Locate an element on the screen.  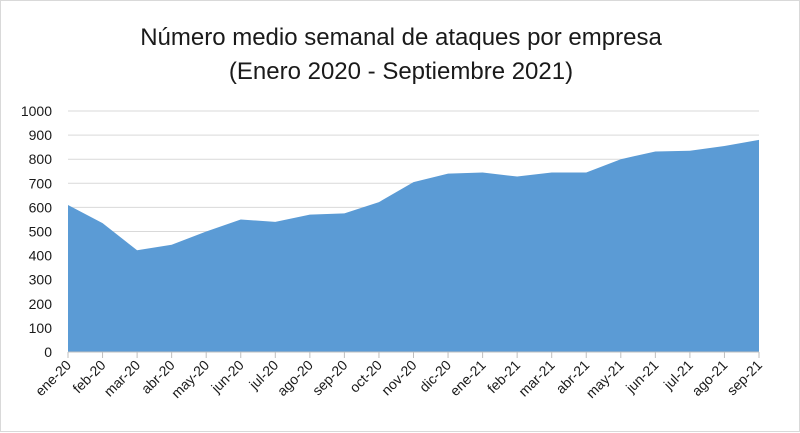
x-tick-label: ago-20 is located at coordinates (295, 378).